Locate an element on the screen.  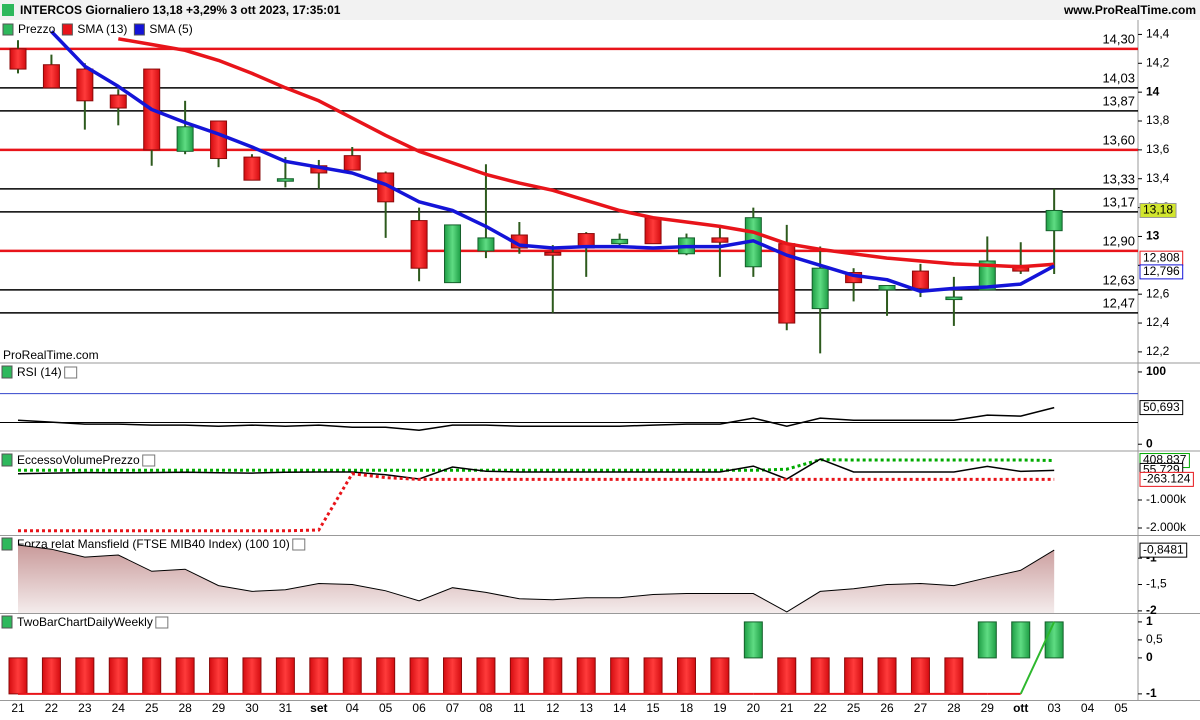
y-tick-label: 12,4 is located at coordinates (1158, 322).